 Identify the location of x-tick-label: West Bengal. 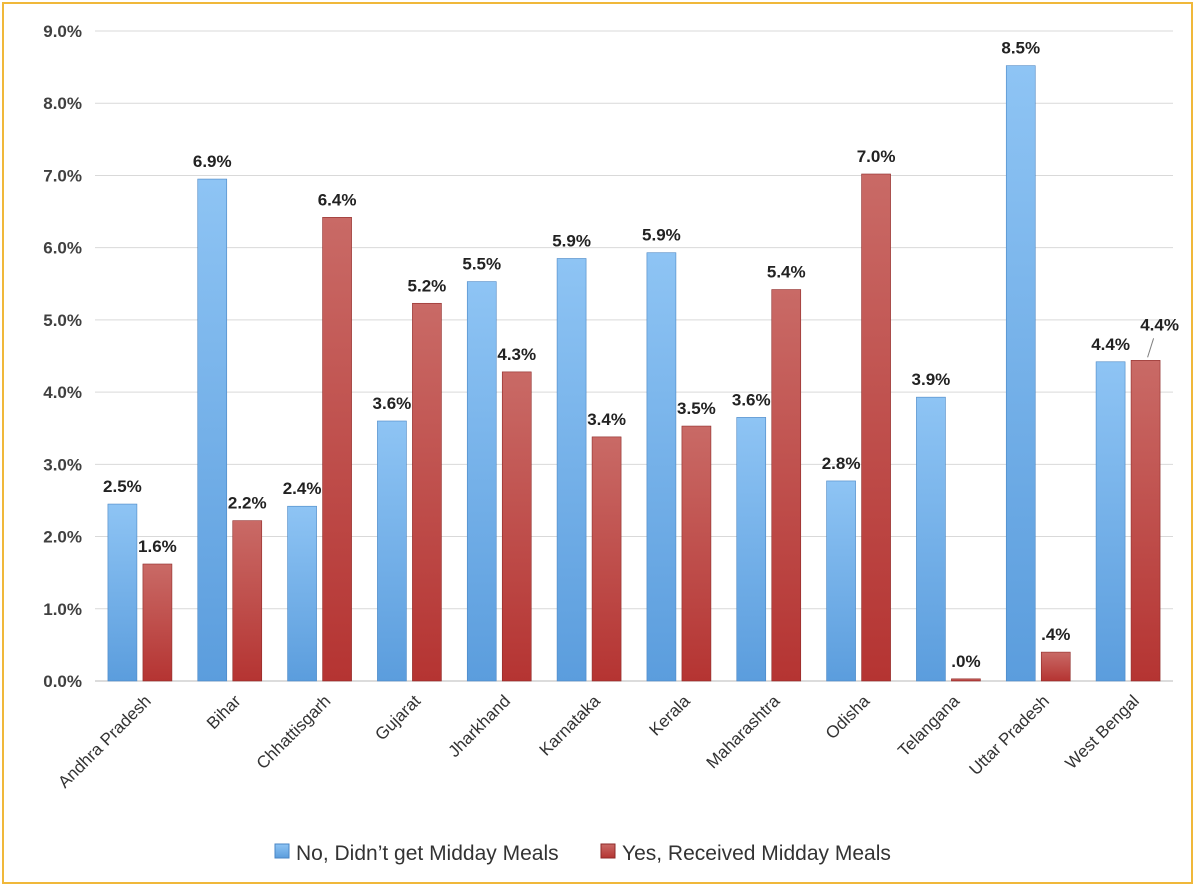
(1102, 731).